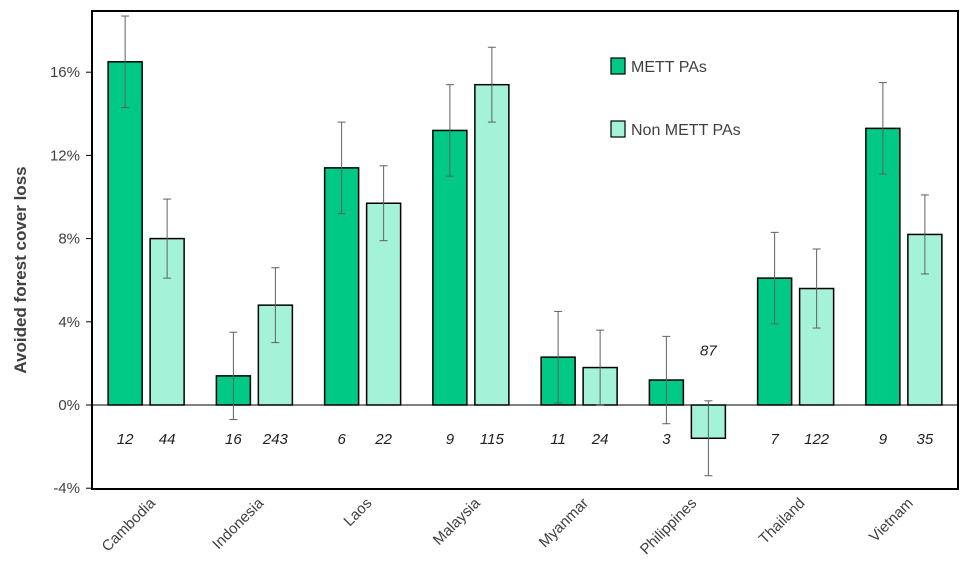  I want to click on y-tick-label: -4%, so click(66, 488).